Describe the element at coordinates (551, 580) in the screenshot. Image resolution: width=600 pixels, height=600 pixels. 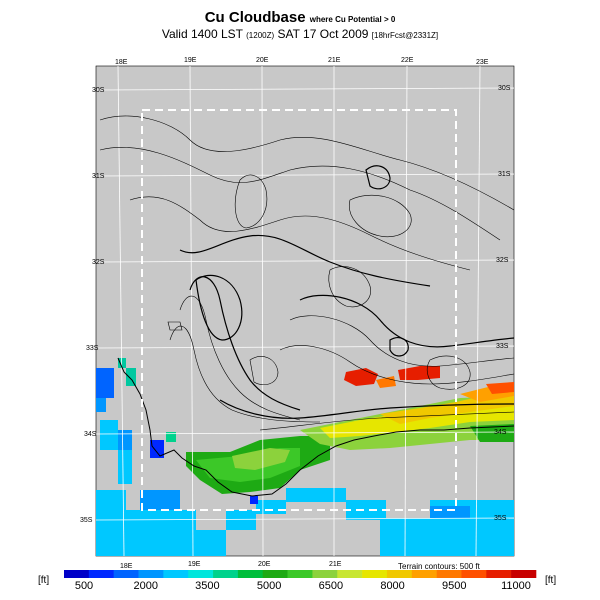
I see `colorbar-unit-right: [ft]` at that location.